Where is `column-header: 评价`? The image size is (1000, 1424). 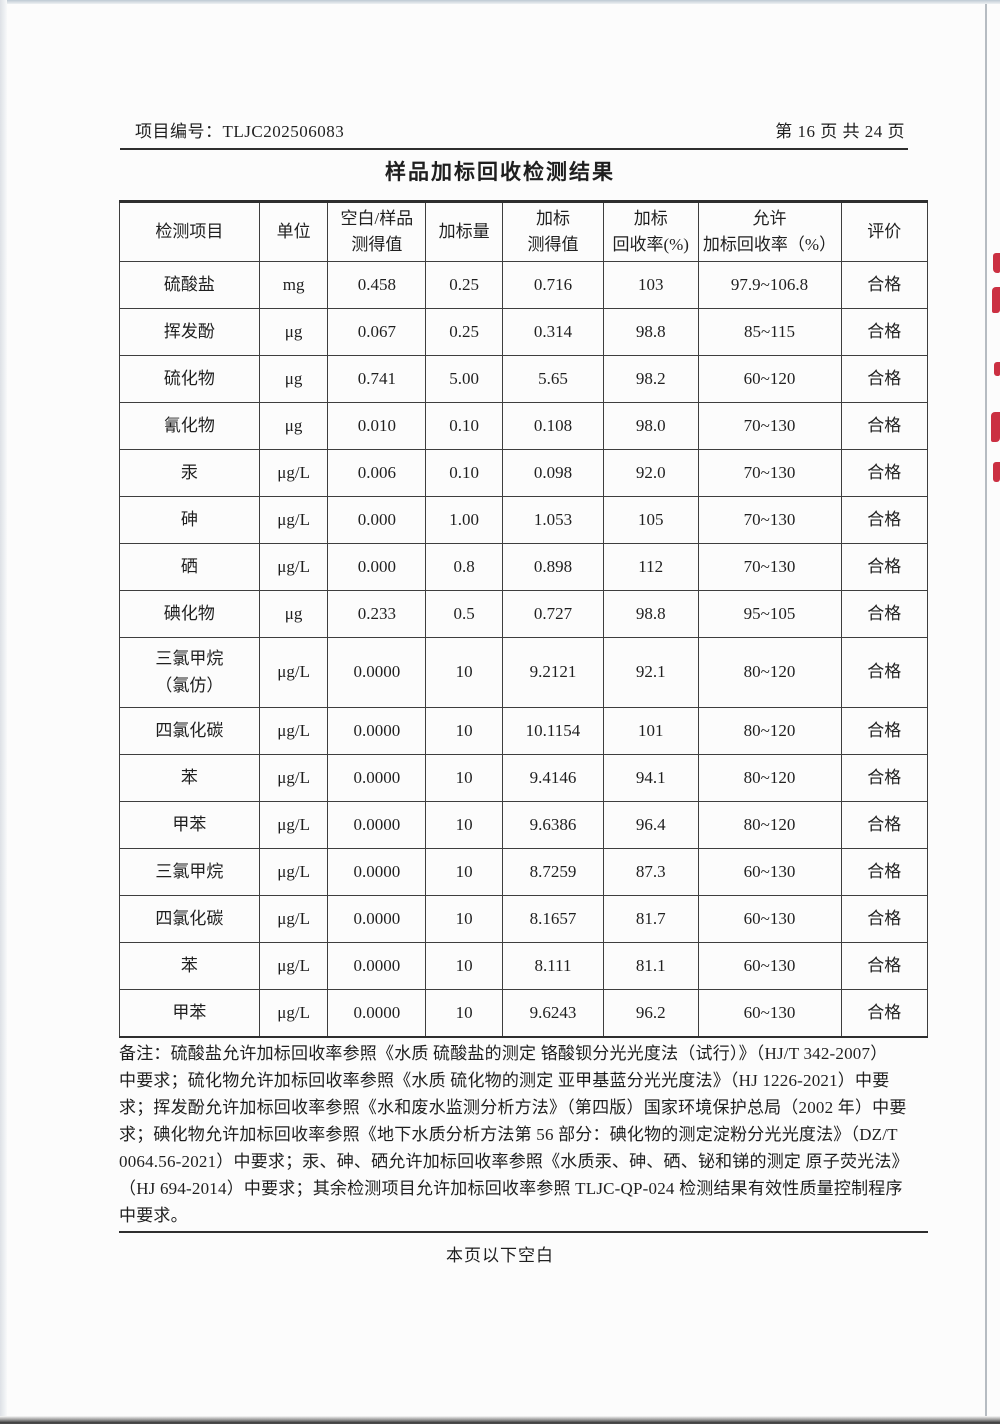 column-header: 评价 is located at coordinates (884, 231).